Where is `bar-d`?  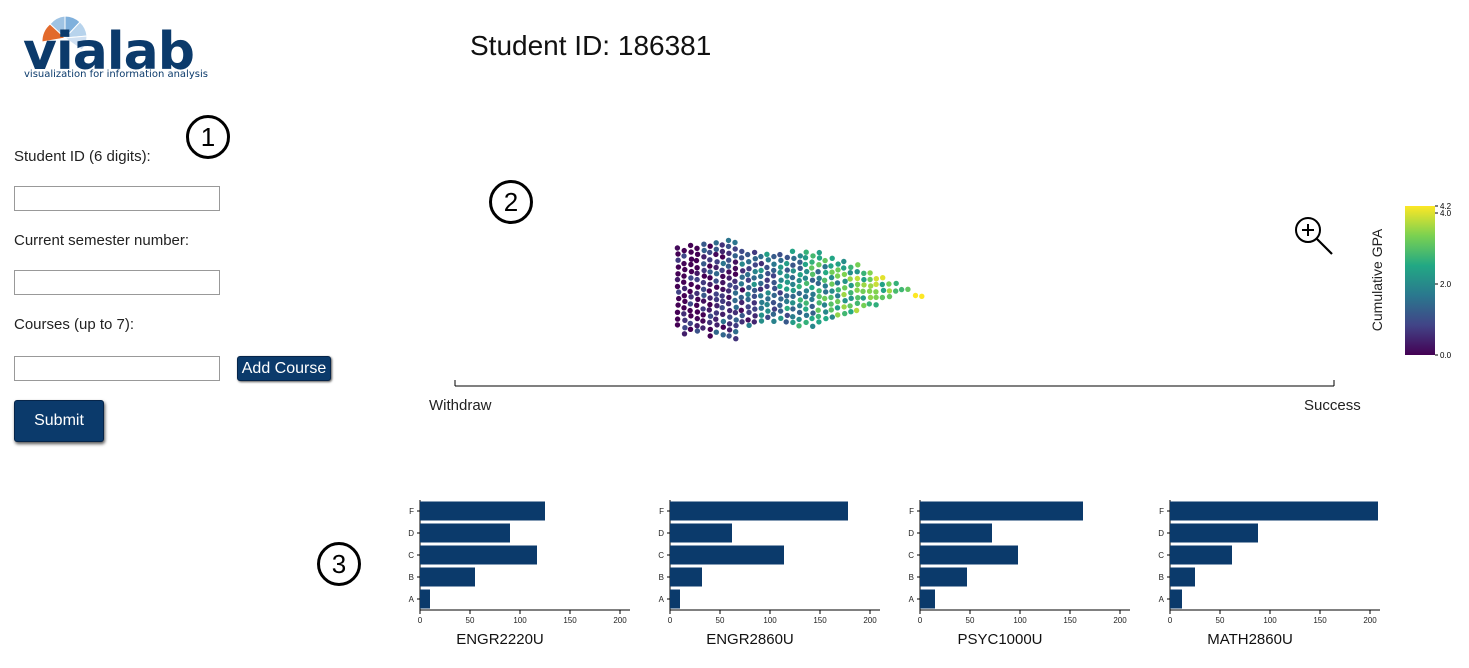
bar-d is located at coordinates (956, 533).